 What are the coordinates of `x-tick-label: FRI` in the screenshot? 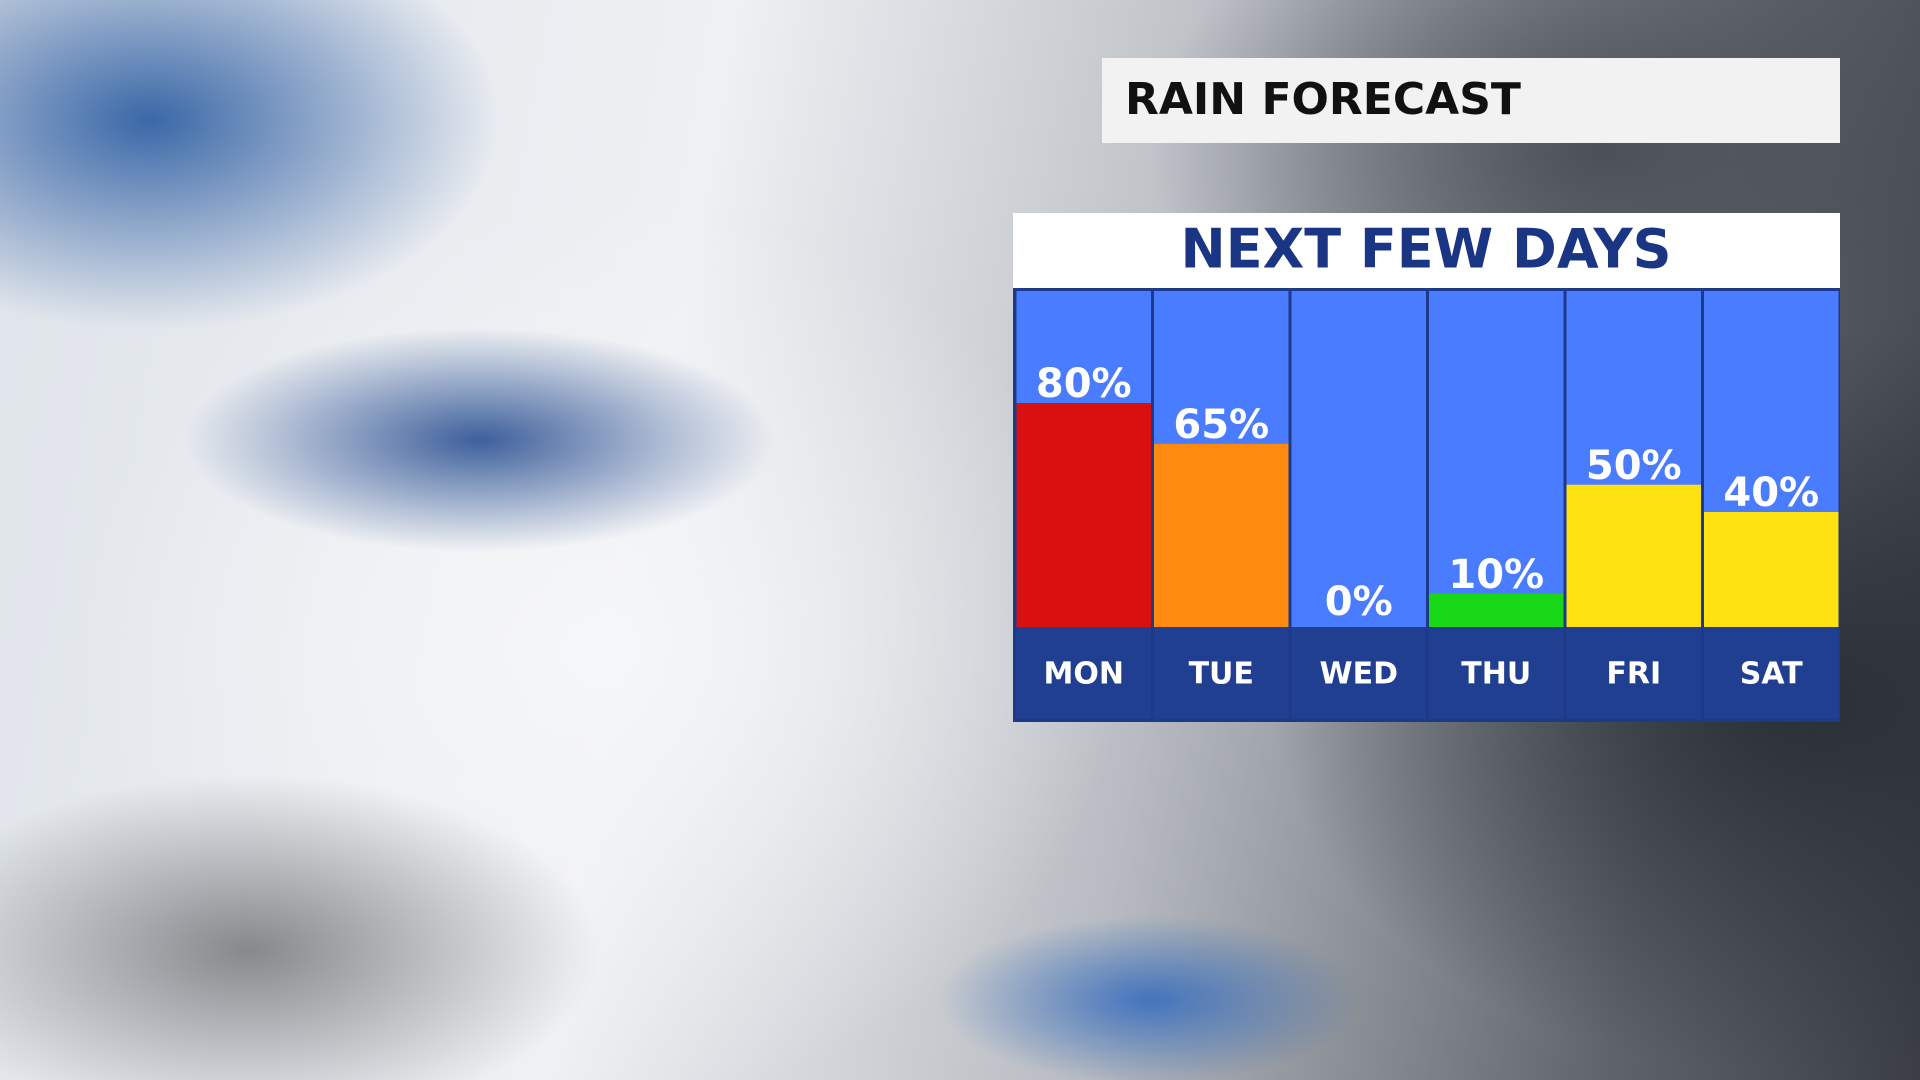 It's located at (1633, 674).